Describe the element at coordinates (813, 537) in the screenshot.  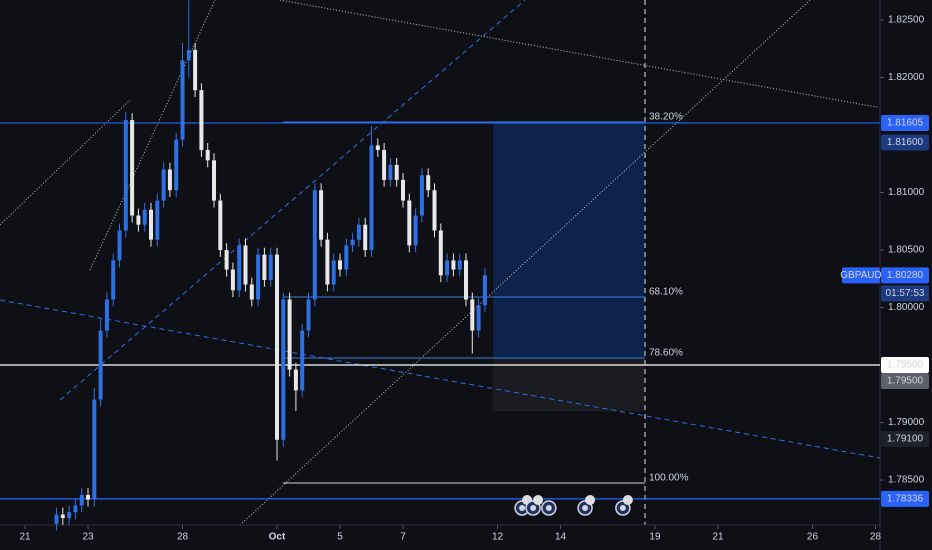
I see `x-tick-label: 26` at that location.